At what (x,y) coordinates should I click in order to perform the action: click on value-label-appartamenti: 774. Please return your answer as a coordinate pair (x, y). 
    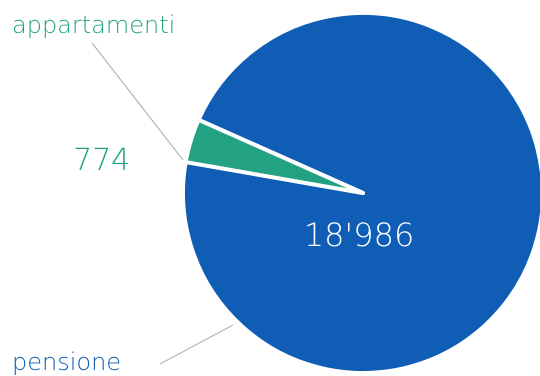
    Looking at the image, I should click on (101, 160).